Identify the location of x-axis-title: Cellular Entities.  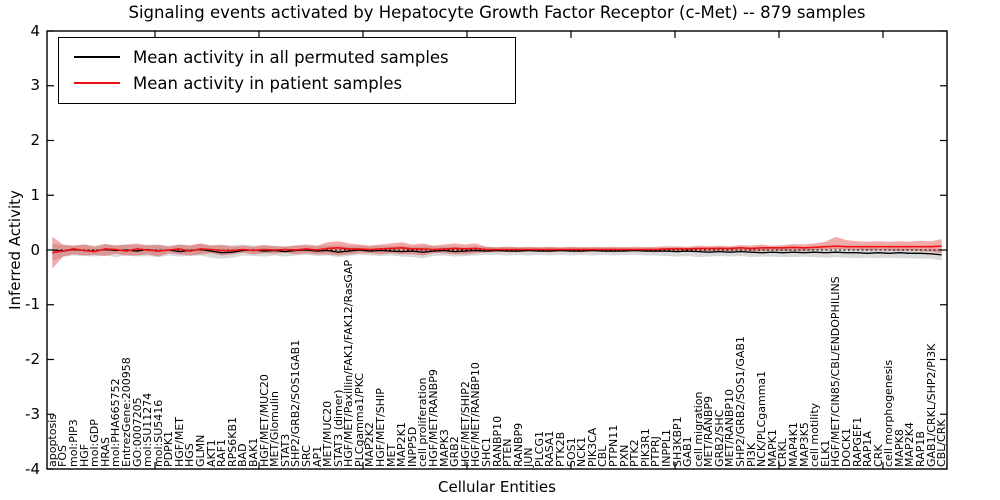
(497, 487).